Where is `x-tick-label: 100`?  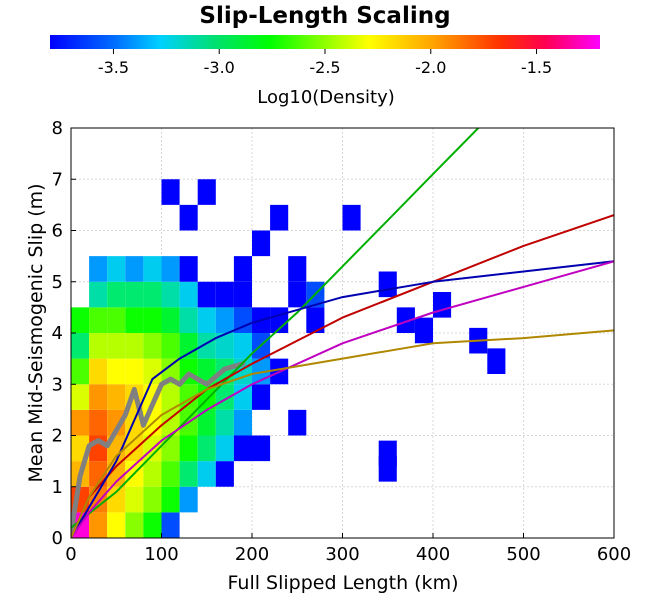
x-tick-label: 100 is located at coordinates (161, 554).